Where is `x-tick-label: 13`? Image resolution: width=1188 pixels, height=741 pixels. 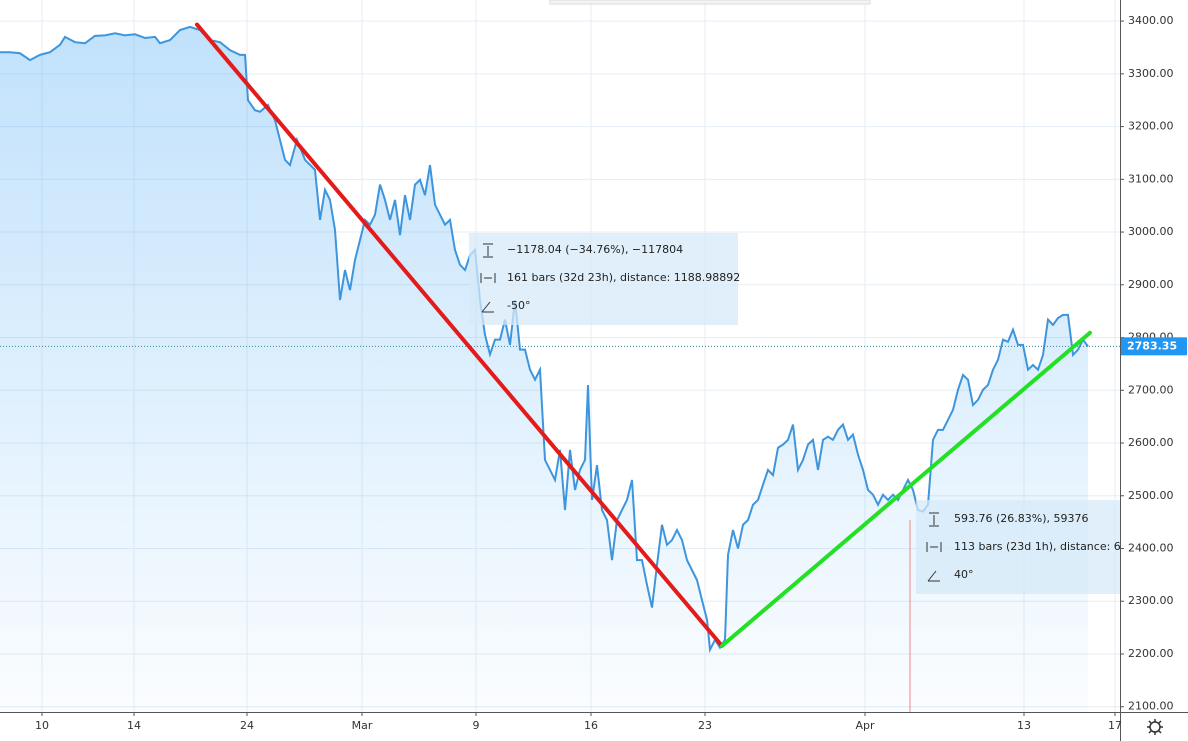
x-tick-label: 13 is located at coordinates (1024, 725).